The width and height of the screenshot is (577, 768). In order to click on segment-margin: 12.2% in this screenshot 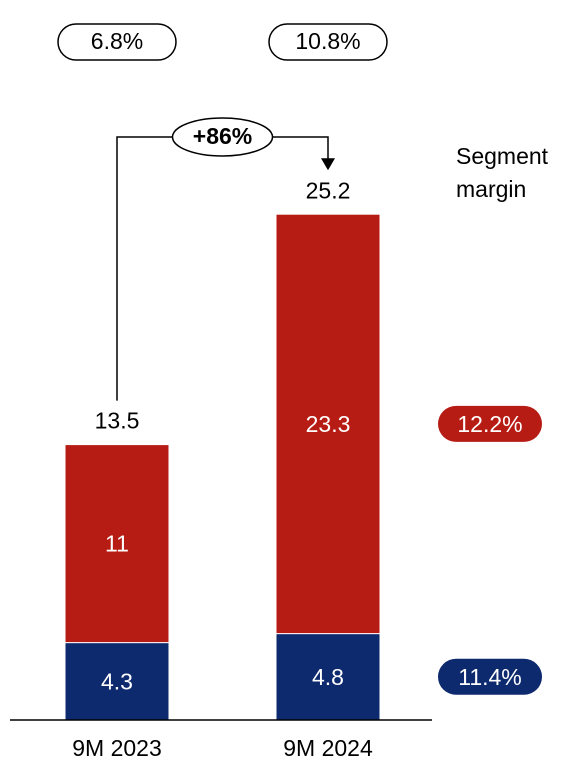, I will do `click(489, 424)`.